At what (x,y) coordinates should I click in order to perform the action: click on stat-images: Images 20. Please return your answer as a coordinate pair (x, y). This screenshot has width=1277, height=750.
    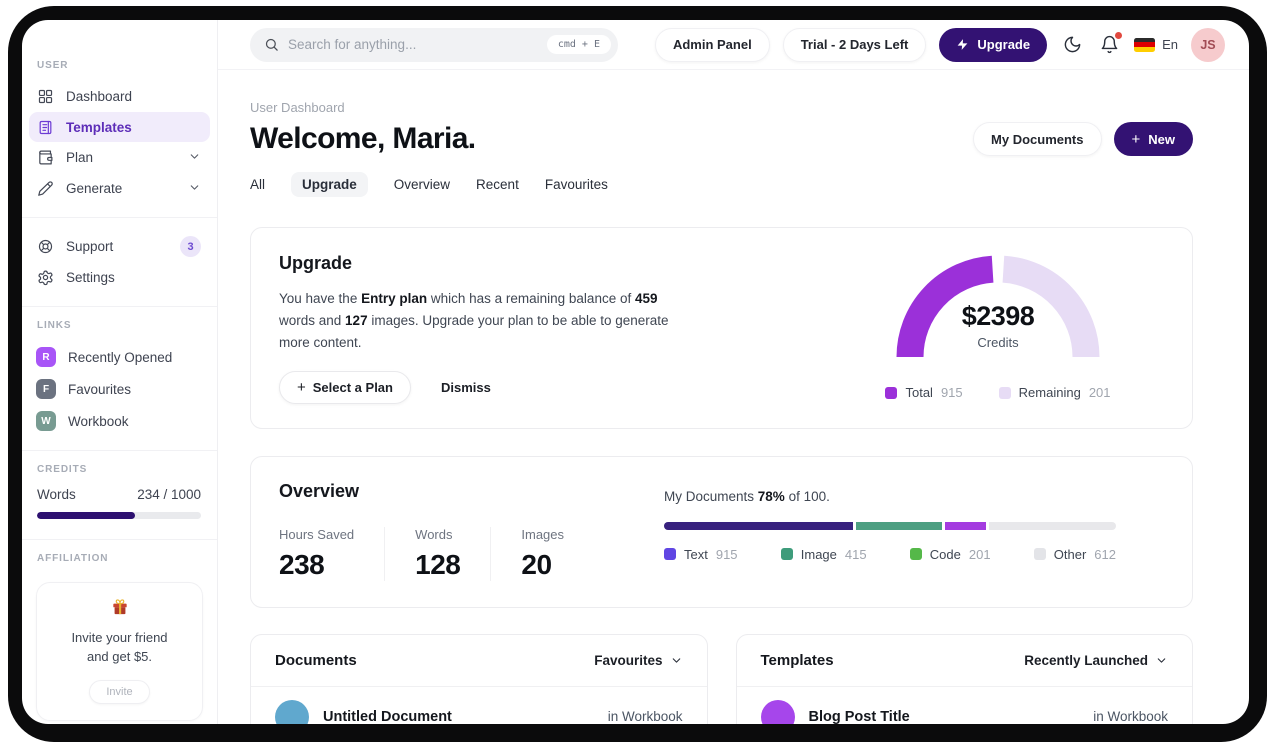
    Looking at the image, I should click on (542, 553).